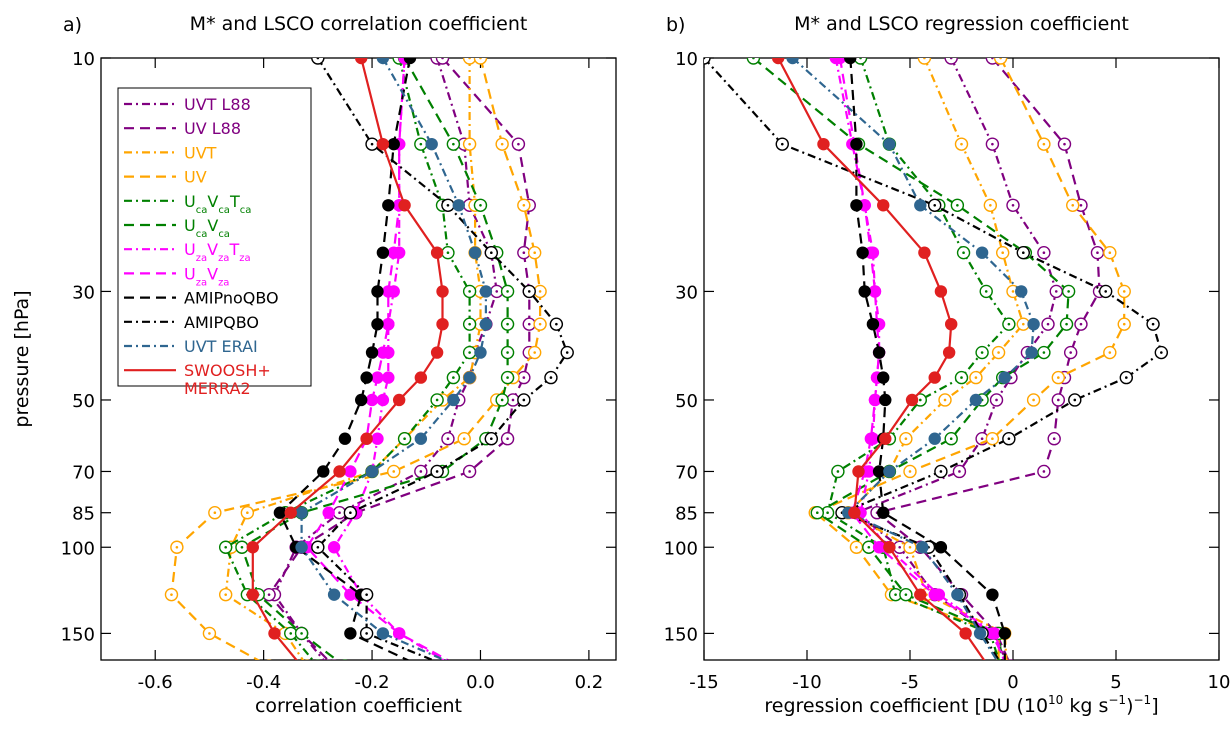 The image size is (1232, 730). What do you see at coordinates (231, 298) in the screenshot?
I see `legend-label: AMIPnoQBO` at bounding box center [231, 298].